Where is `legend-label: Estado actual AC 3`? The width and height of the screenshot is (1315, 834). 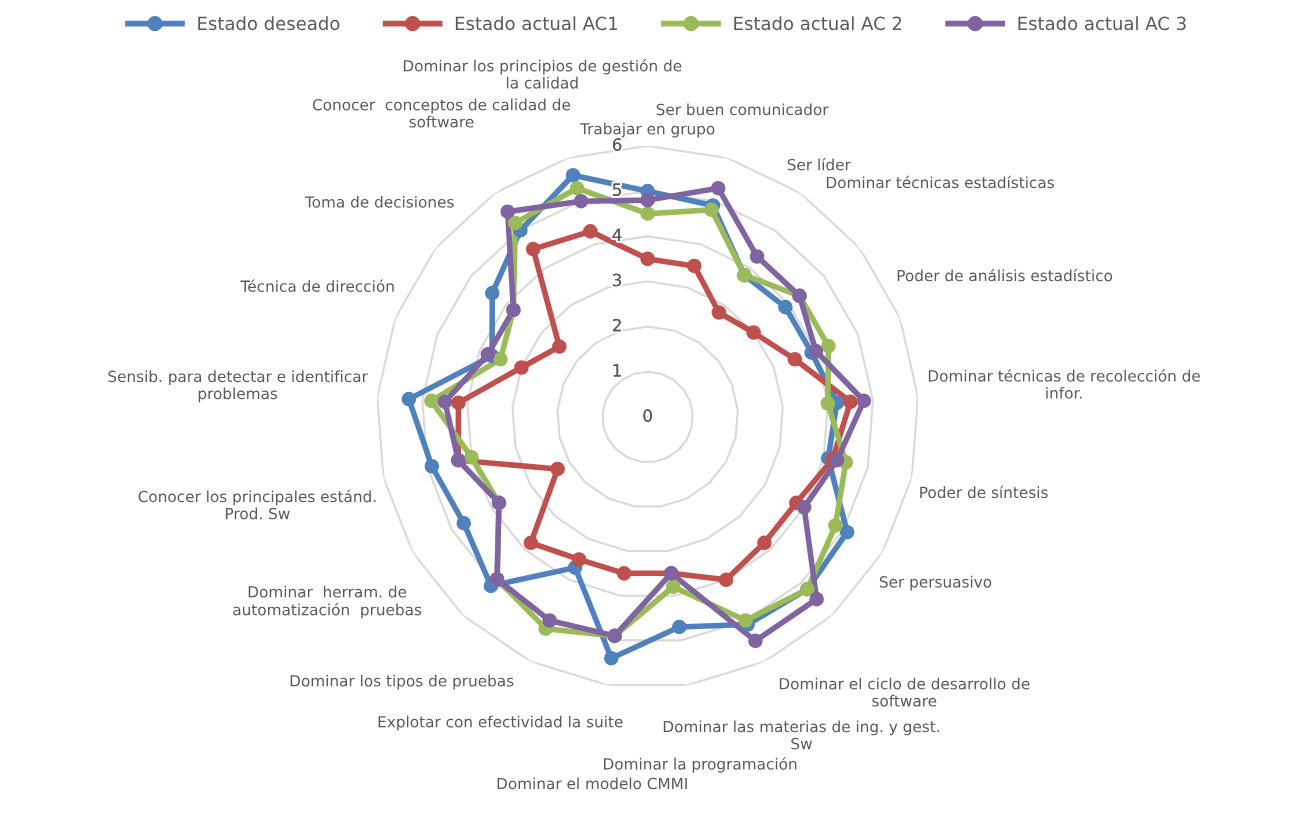
legend-label: Estado actual AC 3 is located at coordinates (1102, 23).